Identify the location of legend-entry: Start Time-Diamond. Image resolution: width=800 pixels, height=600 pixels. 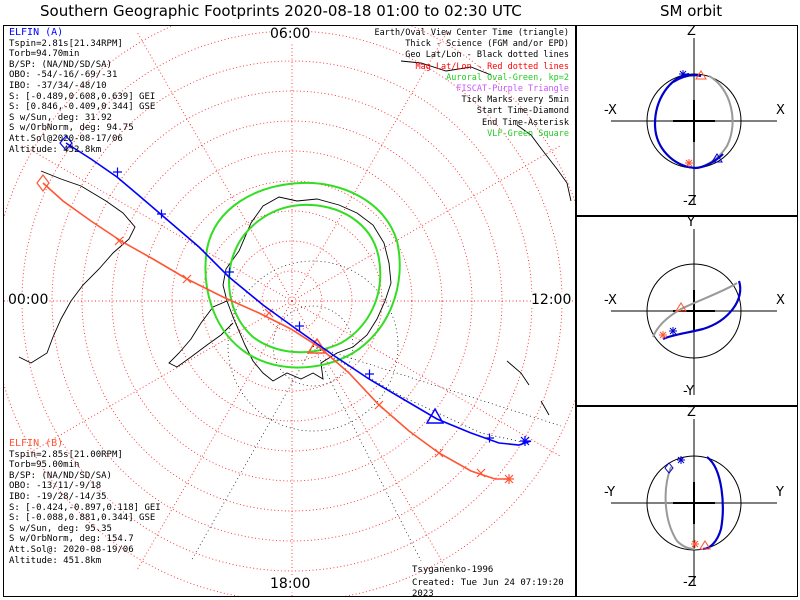
(522, 111).